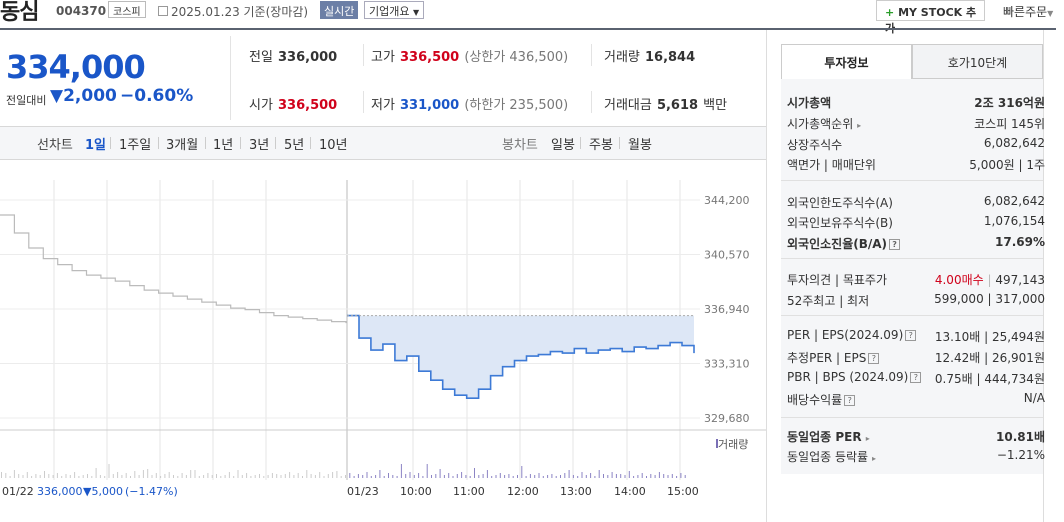  I want to click on candle-daily: 일봉, so click(563, 145).